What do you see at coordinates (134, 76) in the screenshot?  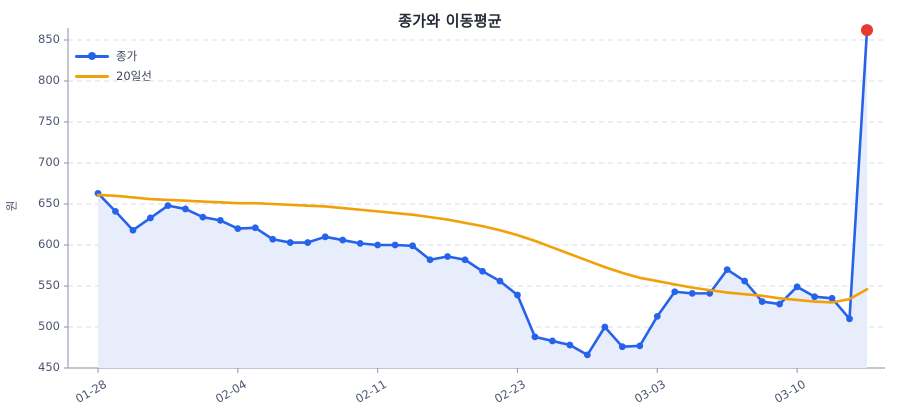 I see `legend-label-ma20: 20일선` at bounding box center [134, 76].